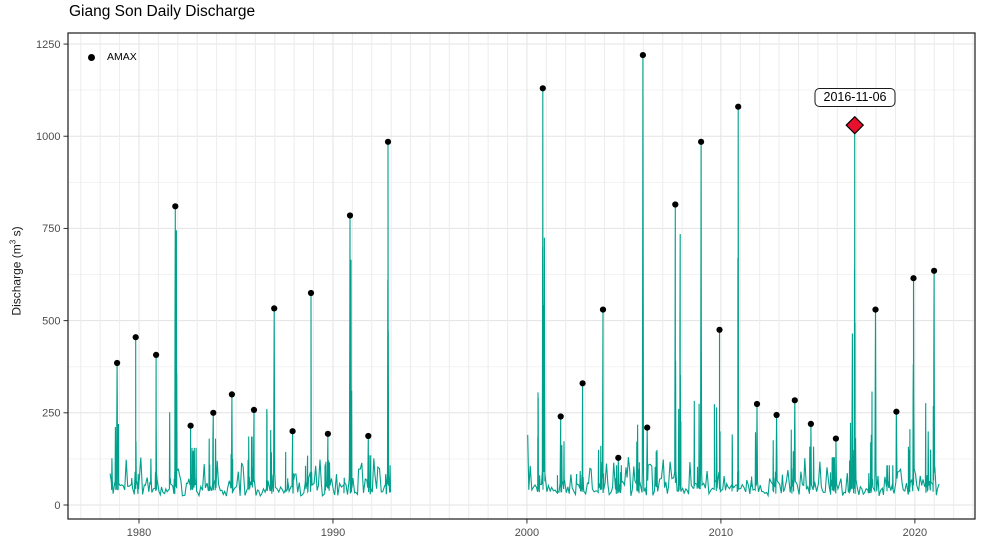 This screenshot has height=550, width=987. I want to click on highlight-diamond-marker, so click(855, 125).